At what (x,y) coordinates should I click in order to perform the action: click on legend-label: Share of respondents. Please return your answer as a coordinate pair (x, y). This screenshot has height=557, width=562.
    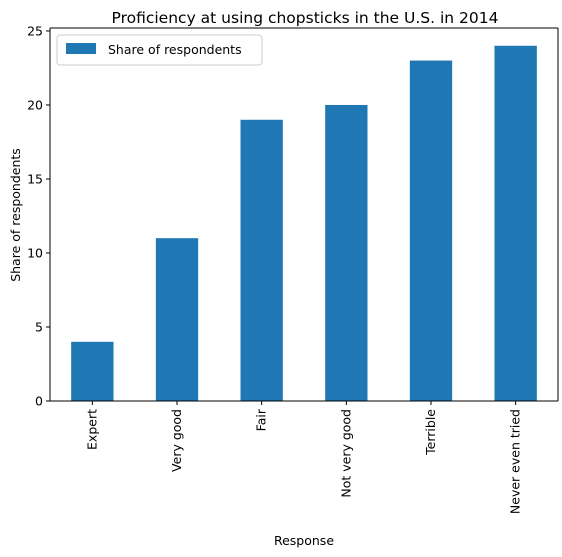
    Looking at the image, I should click on (175, 49).